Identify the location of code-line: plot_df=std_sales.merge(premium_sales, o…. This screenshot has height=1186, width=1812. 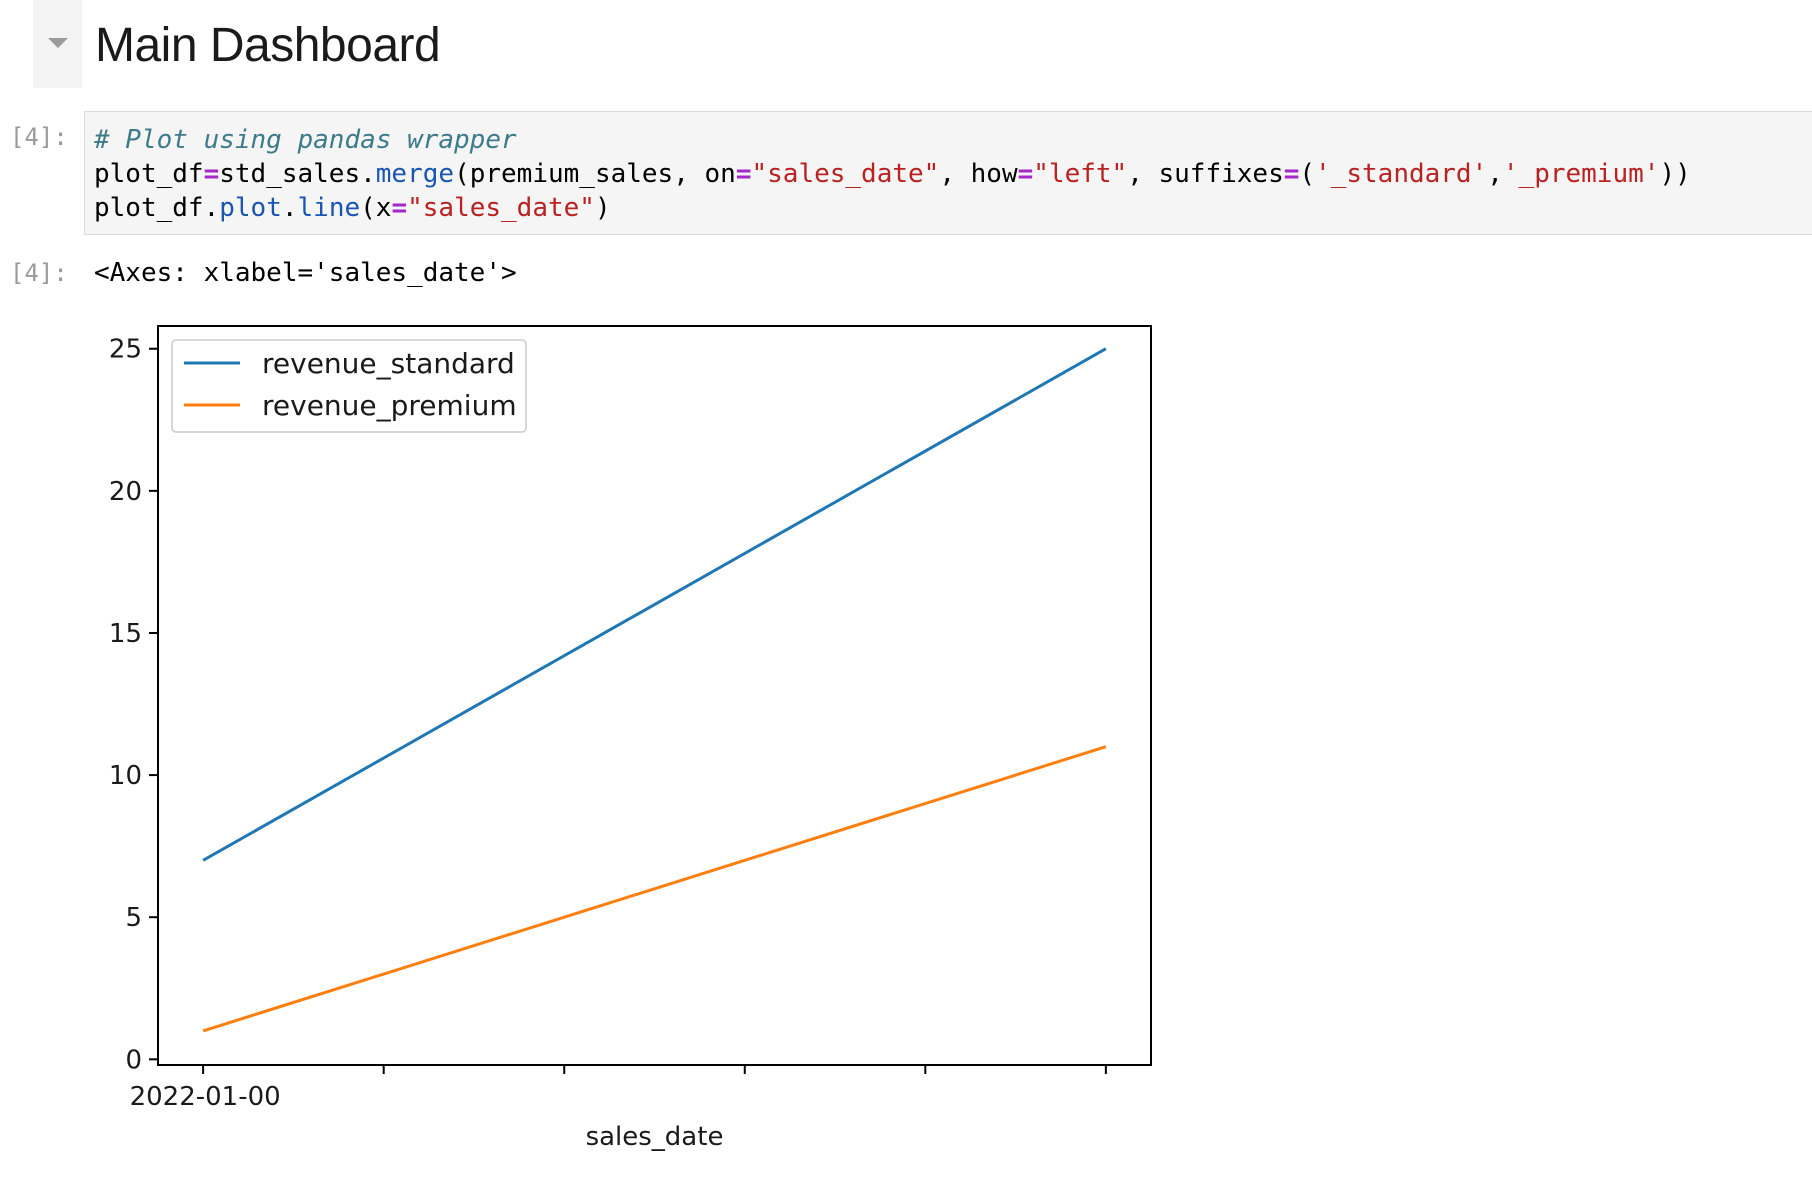
(953, 174).